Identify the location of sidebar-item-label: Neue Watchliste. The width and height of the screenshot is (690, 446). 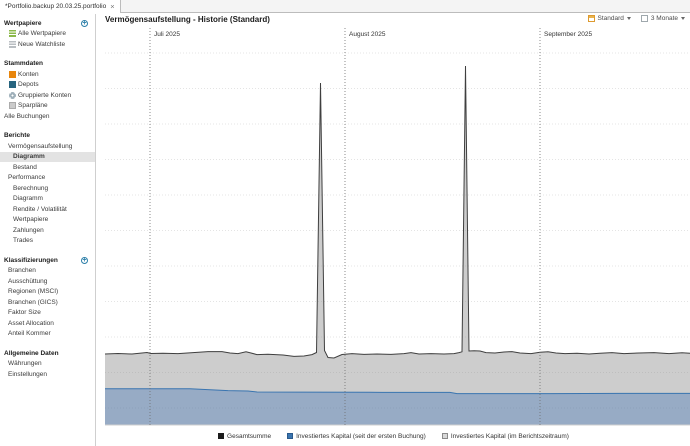
(42, 44).